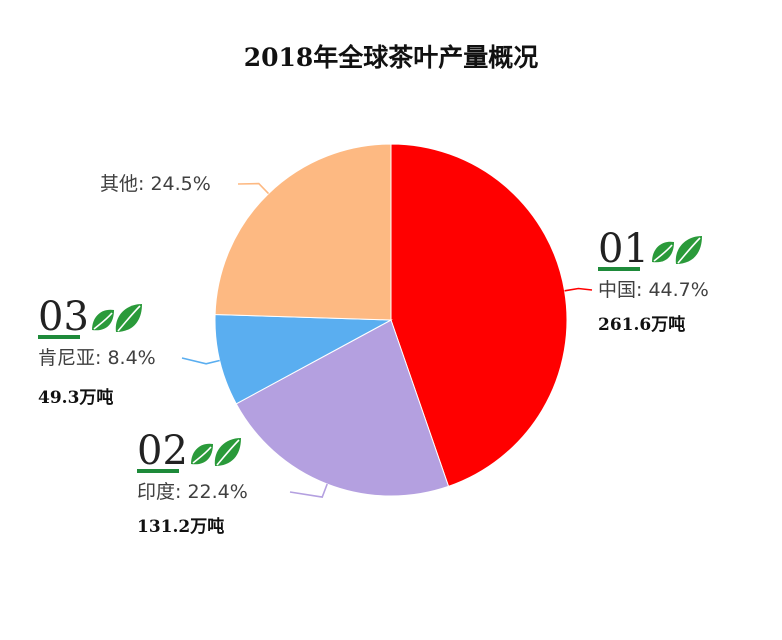  I want to click on slice-sep-3: :, so click(101, 358).